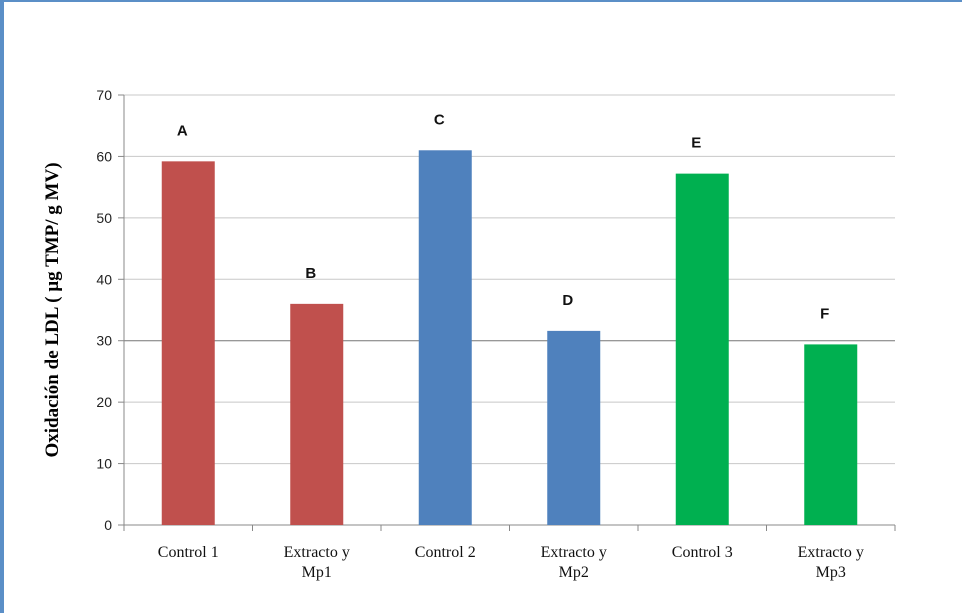  Describe the element at coordinates (104, 95) in the screenshot. I see `y-tick-label: 70` at that location.